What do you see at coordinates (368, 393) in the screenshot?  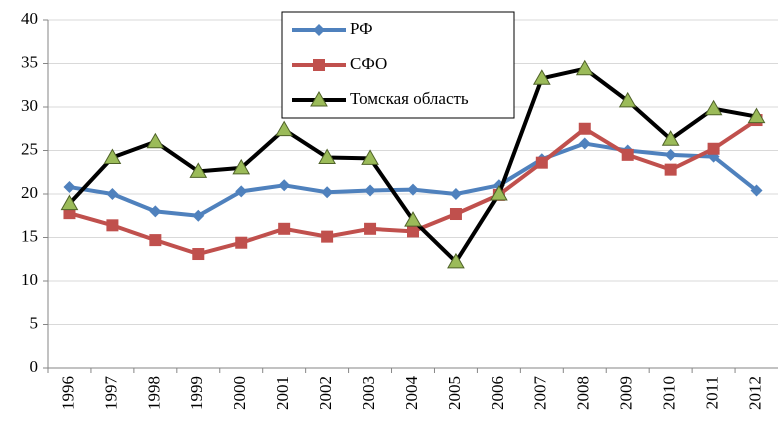 I see `x-tick-label: 2003` at bounding box center [368, 393].